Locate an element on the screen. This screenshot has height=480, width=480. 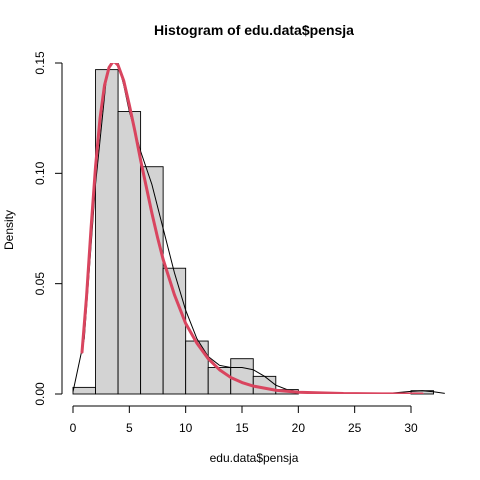
x-tick-label: 15 is located at coordinates (242, 428).